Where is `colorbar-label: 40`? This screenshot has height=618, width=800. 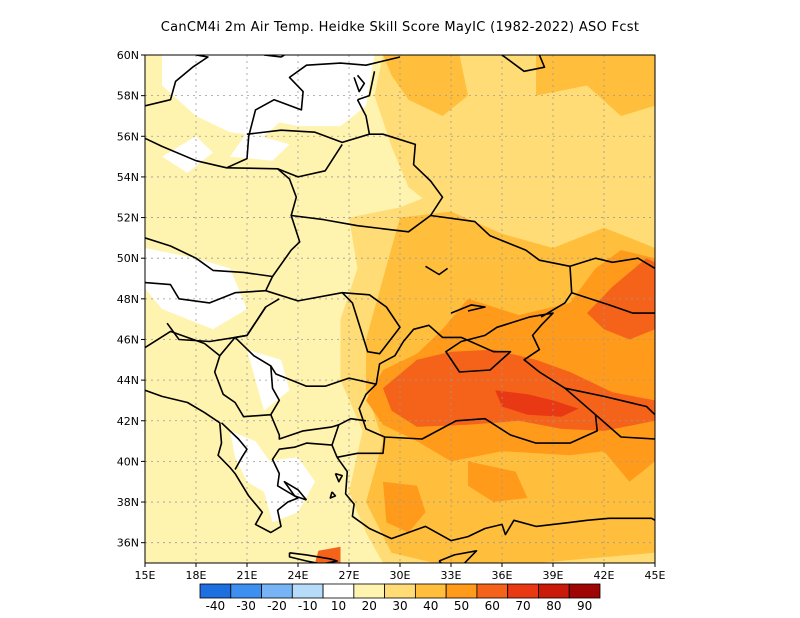
colorbar-label: 40 is located at coordinates (430, 606).